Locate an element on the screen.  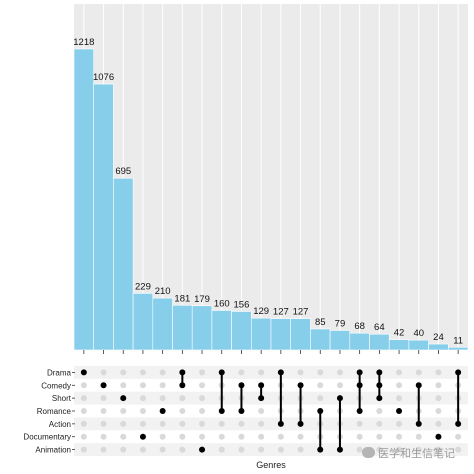
set-label: Drama is located at coordinates (59, 372).